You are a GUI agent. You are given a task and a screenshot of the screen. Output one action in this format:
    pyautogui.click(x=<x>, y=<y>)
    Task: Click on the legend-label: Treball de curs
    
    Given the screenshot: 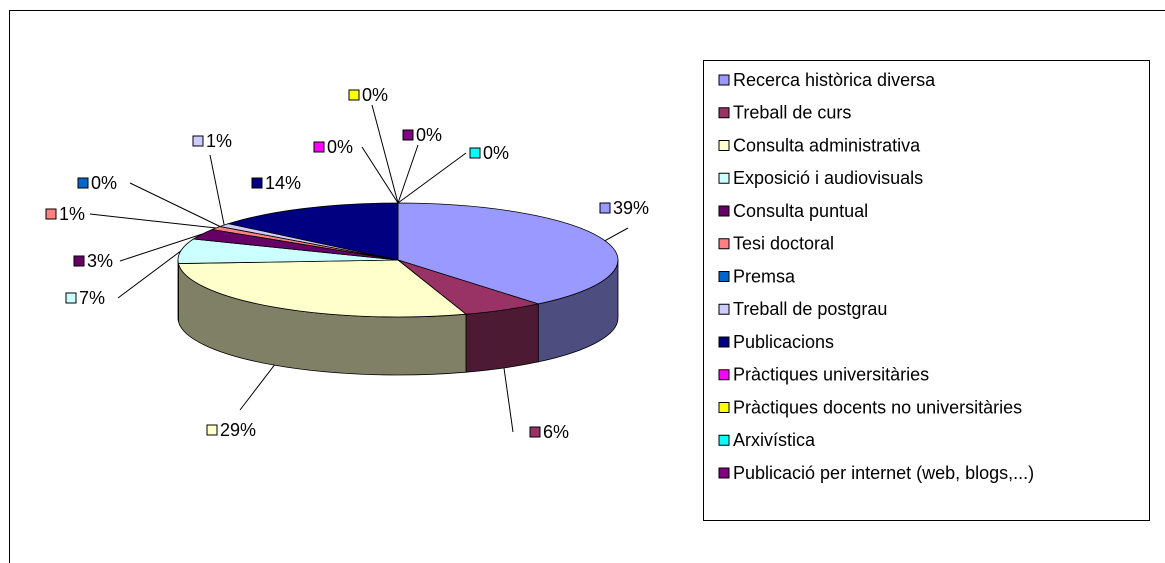 What is the action you would take?
    pyautogui.click(x=792, y=113)
    